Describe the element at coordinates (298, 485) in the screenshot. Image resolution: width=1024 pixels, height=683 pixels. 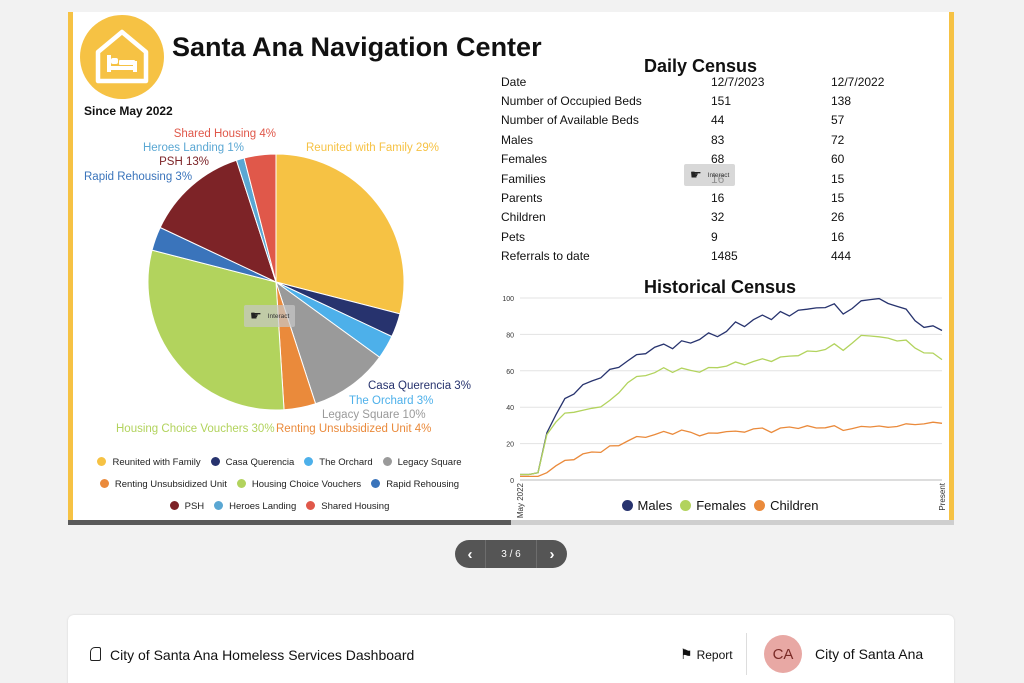
I see `legend-item: Housing Choice Vouchers` at that location.